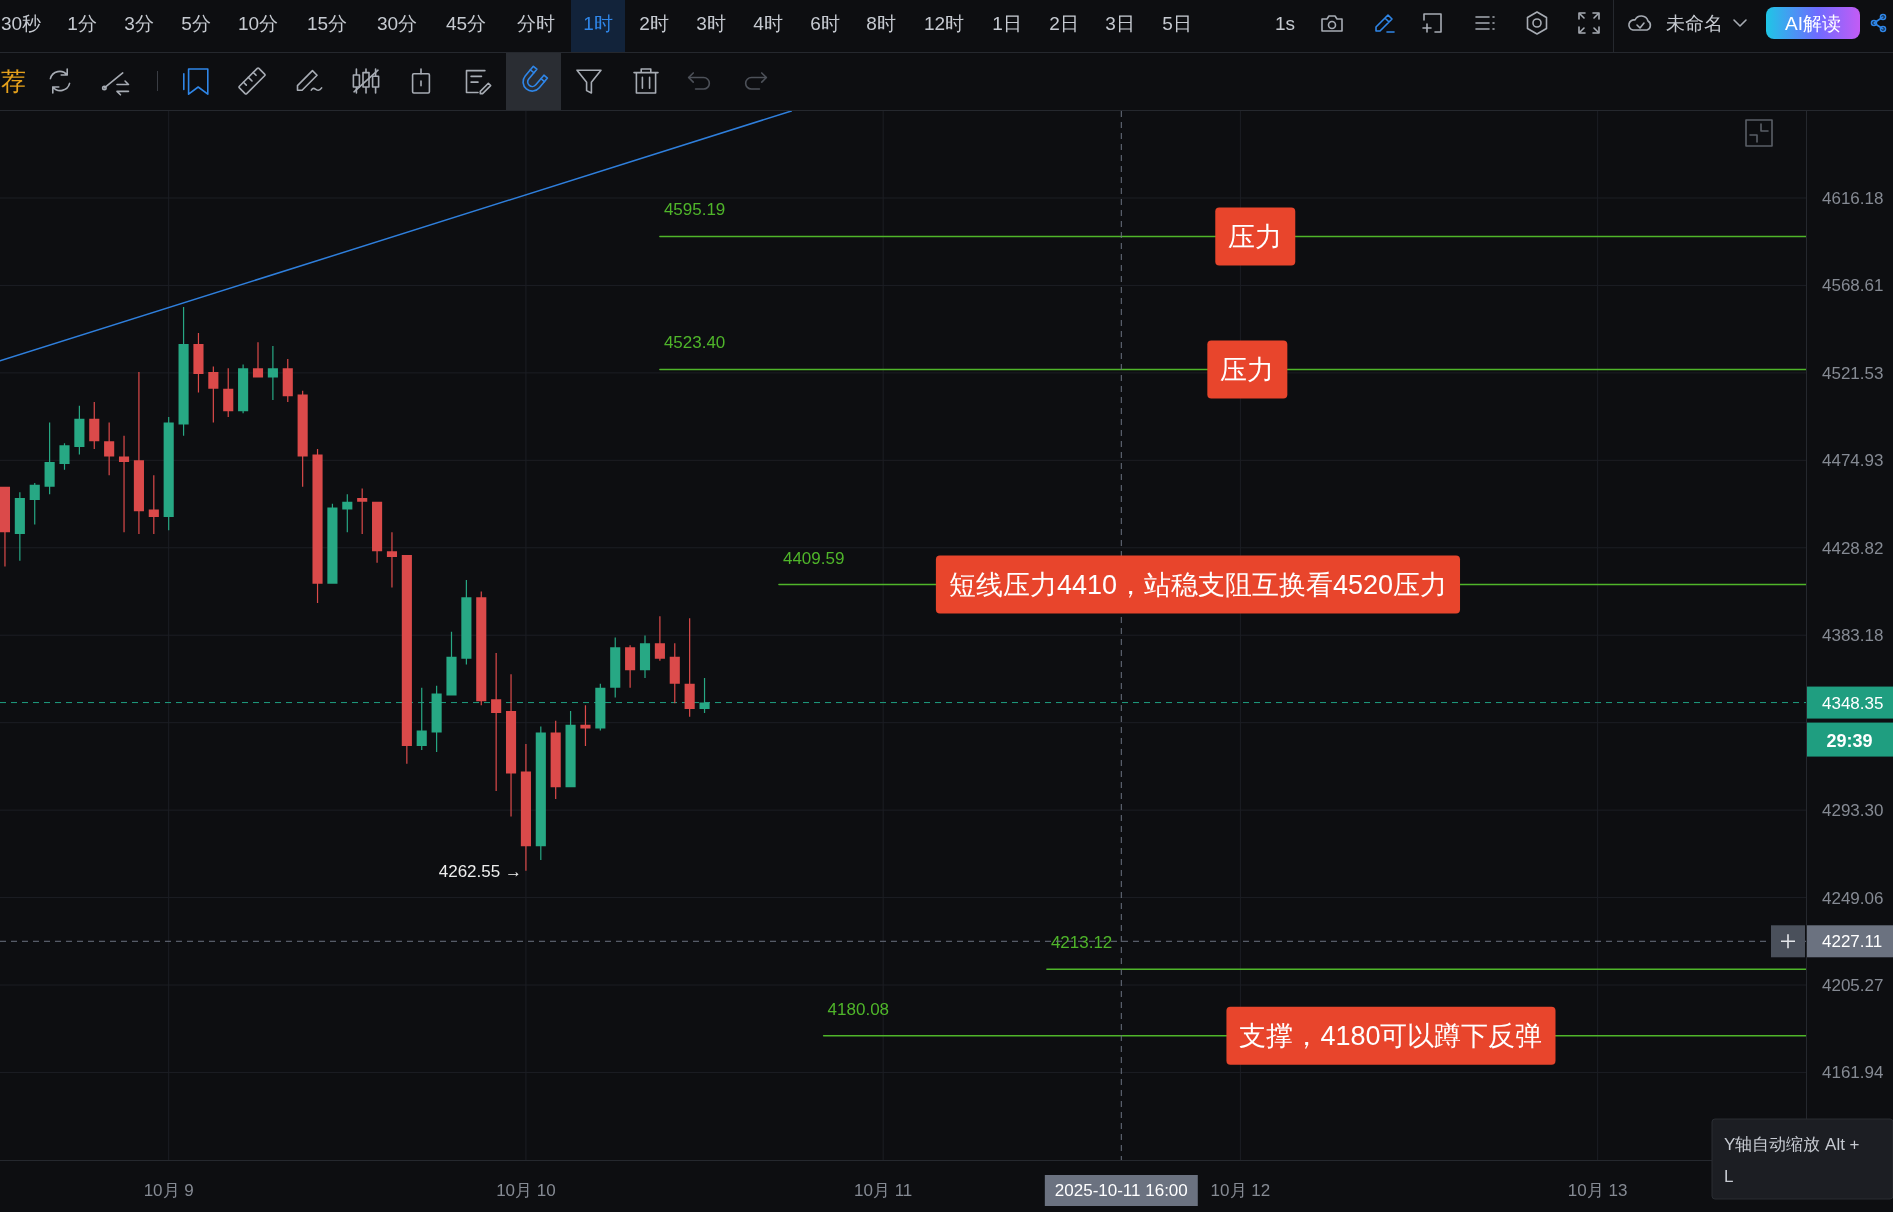  What do you see at coordinates (1853, 548) in the screenshot?
I see `y-tick-label: 4428.82` at bounding box center [1853, 548].